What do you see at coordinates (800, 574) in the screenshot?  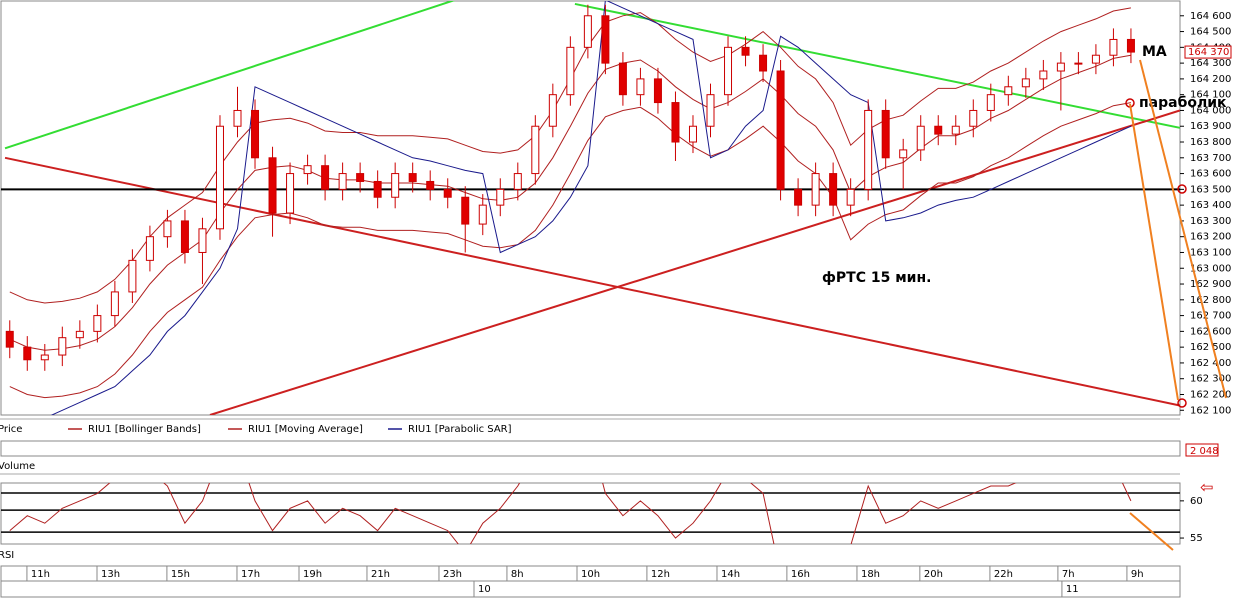 I see `x-tick-label: 16h` at bounding box center [800, 574].